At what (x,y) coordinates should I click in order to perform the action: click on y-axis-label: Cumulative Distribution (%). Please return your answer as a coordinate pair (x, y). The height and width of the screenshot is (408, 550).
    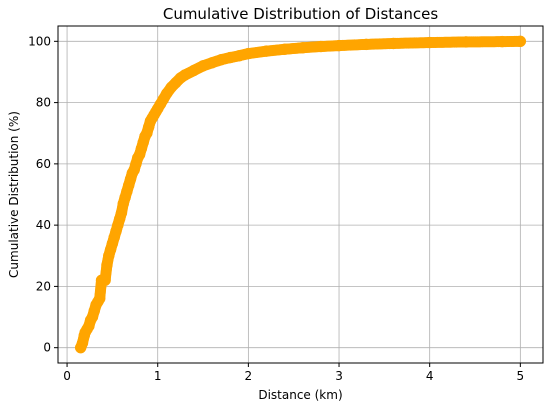
    Looking at the image, I should click on (14, 194).